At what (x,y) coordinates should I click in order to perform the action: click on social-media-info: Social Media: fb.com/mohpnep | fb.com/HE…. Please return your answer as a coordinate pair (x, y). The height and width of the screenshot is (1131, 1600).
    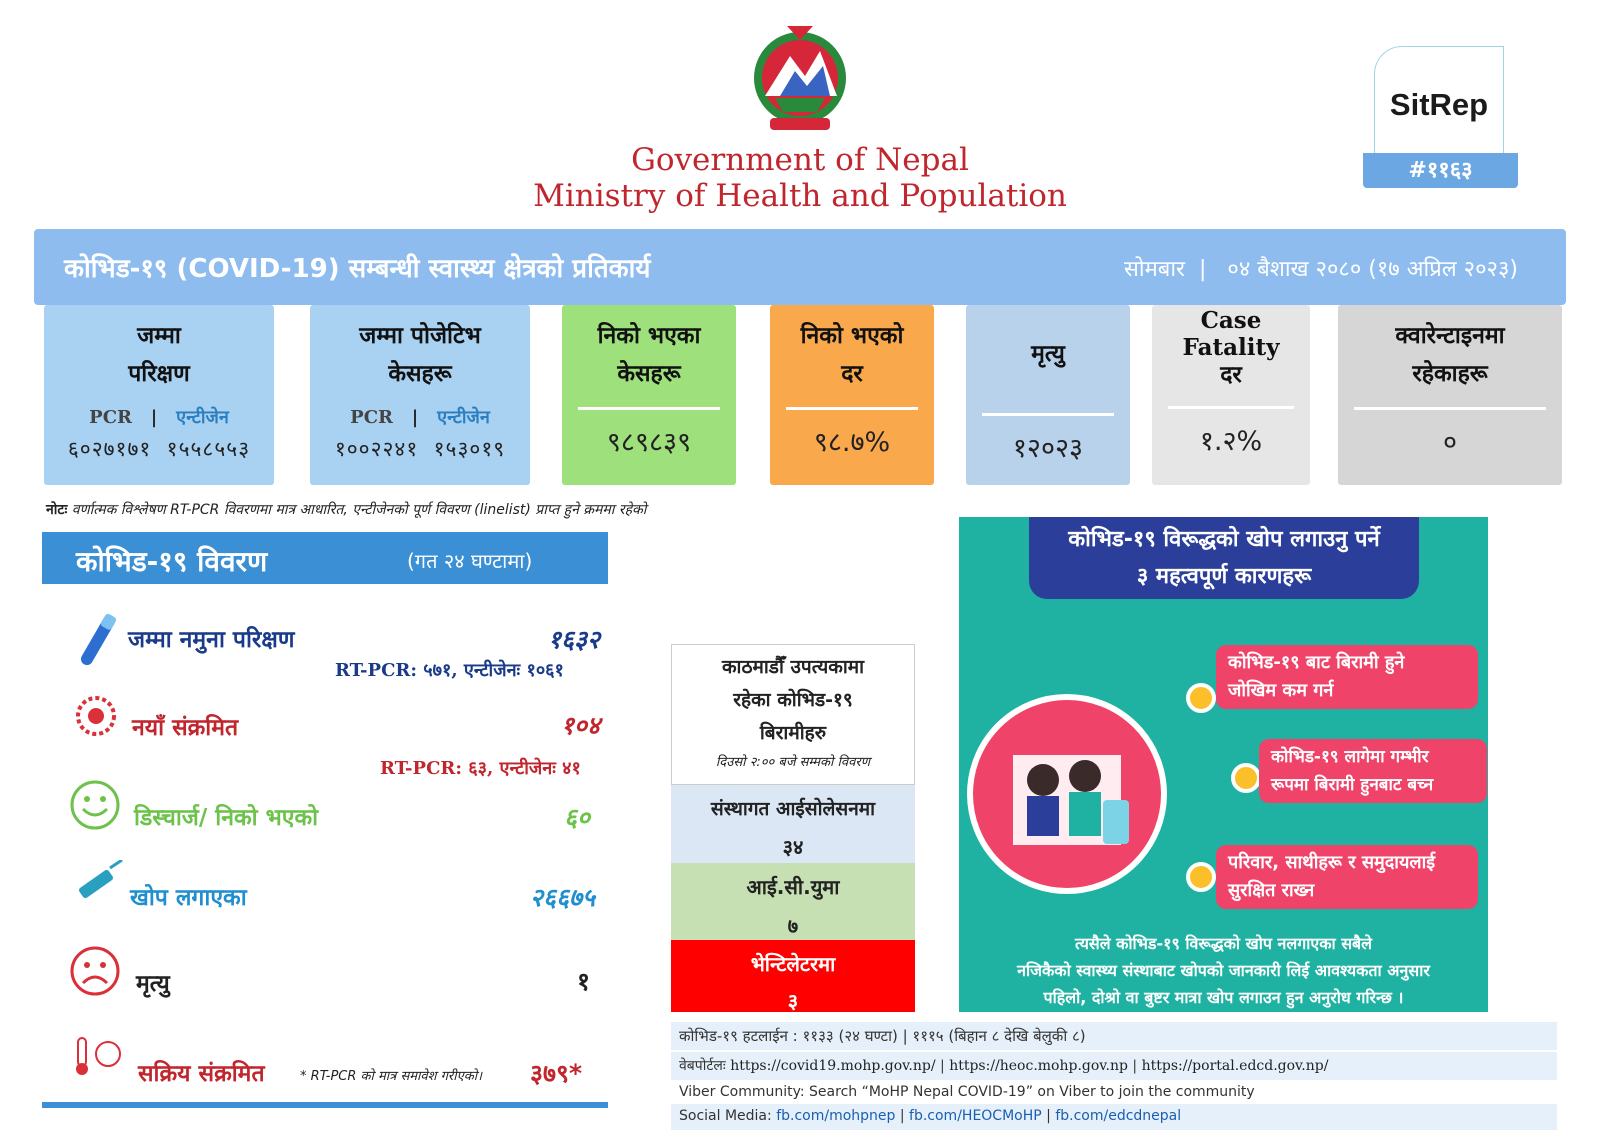
    Looking at the image, I should click on (1114, 1117).